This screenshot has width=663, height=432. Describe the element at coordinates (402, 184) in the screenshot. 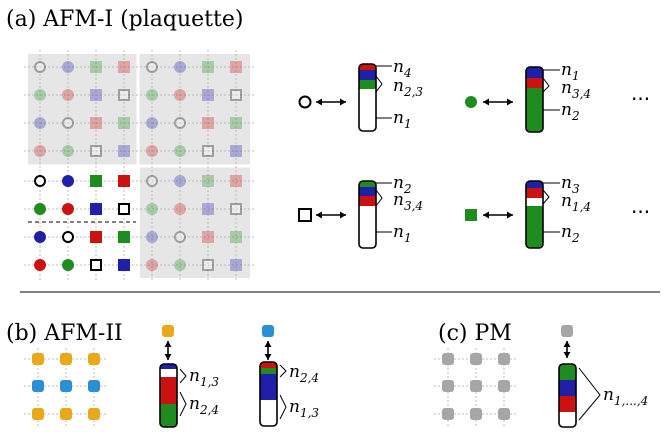

I see `label-square-open-top: n2` at that location.